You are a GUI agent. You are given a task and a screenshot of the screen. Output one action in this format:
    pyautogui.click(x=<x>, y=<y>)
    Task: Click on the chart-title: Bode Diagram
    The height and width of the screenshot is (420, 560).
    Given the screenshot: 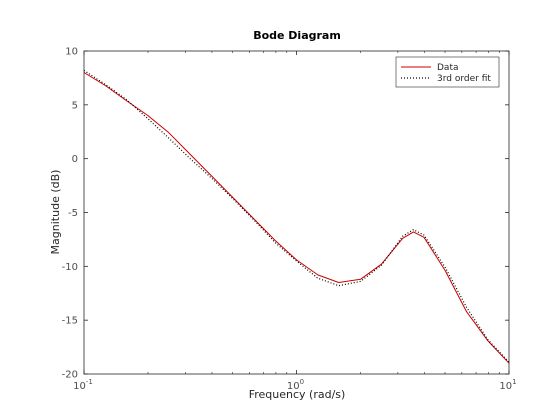 What is the action you would take?
    pyautogui.click(x=297, y=35)
    